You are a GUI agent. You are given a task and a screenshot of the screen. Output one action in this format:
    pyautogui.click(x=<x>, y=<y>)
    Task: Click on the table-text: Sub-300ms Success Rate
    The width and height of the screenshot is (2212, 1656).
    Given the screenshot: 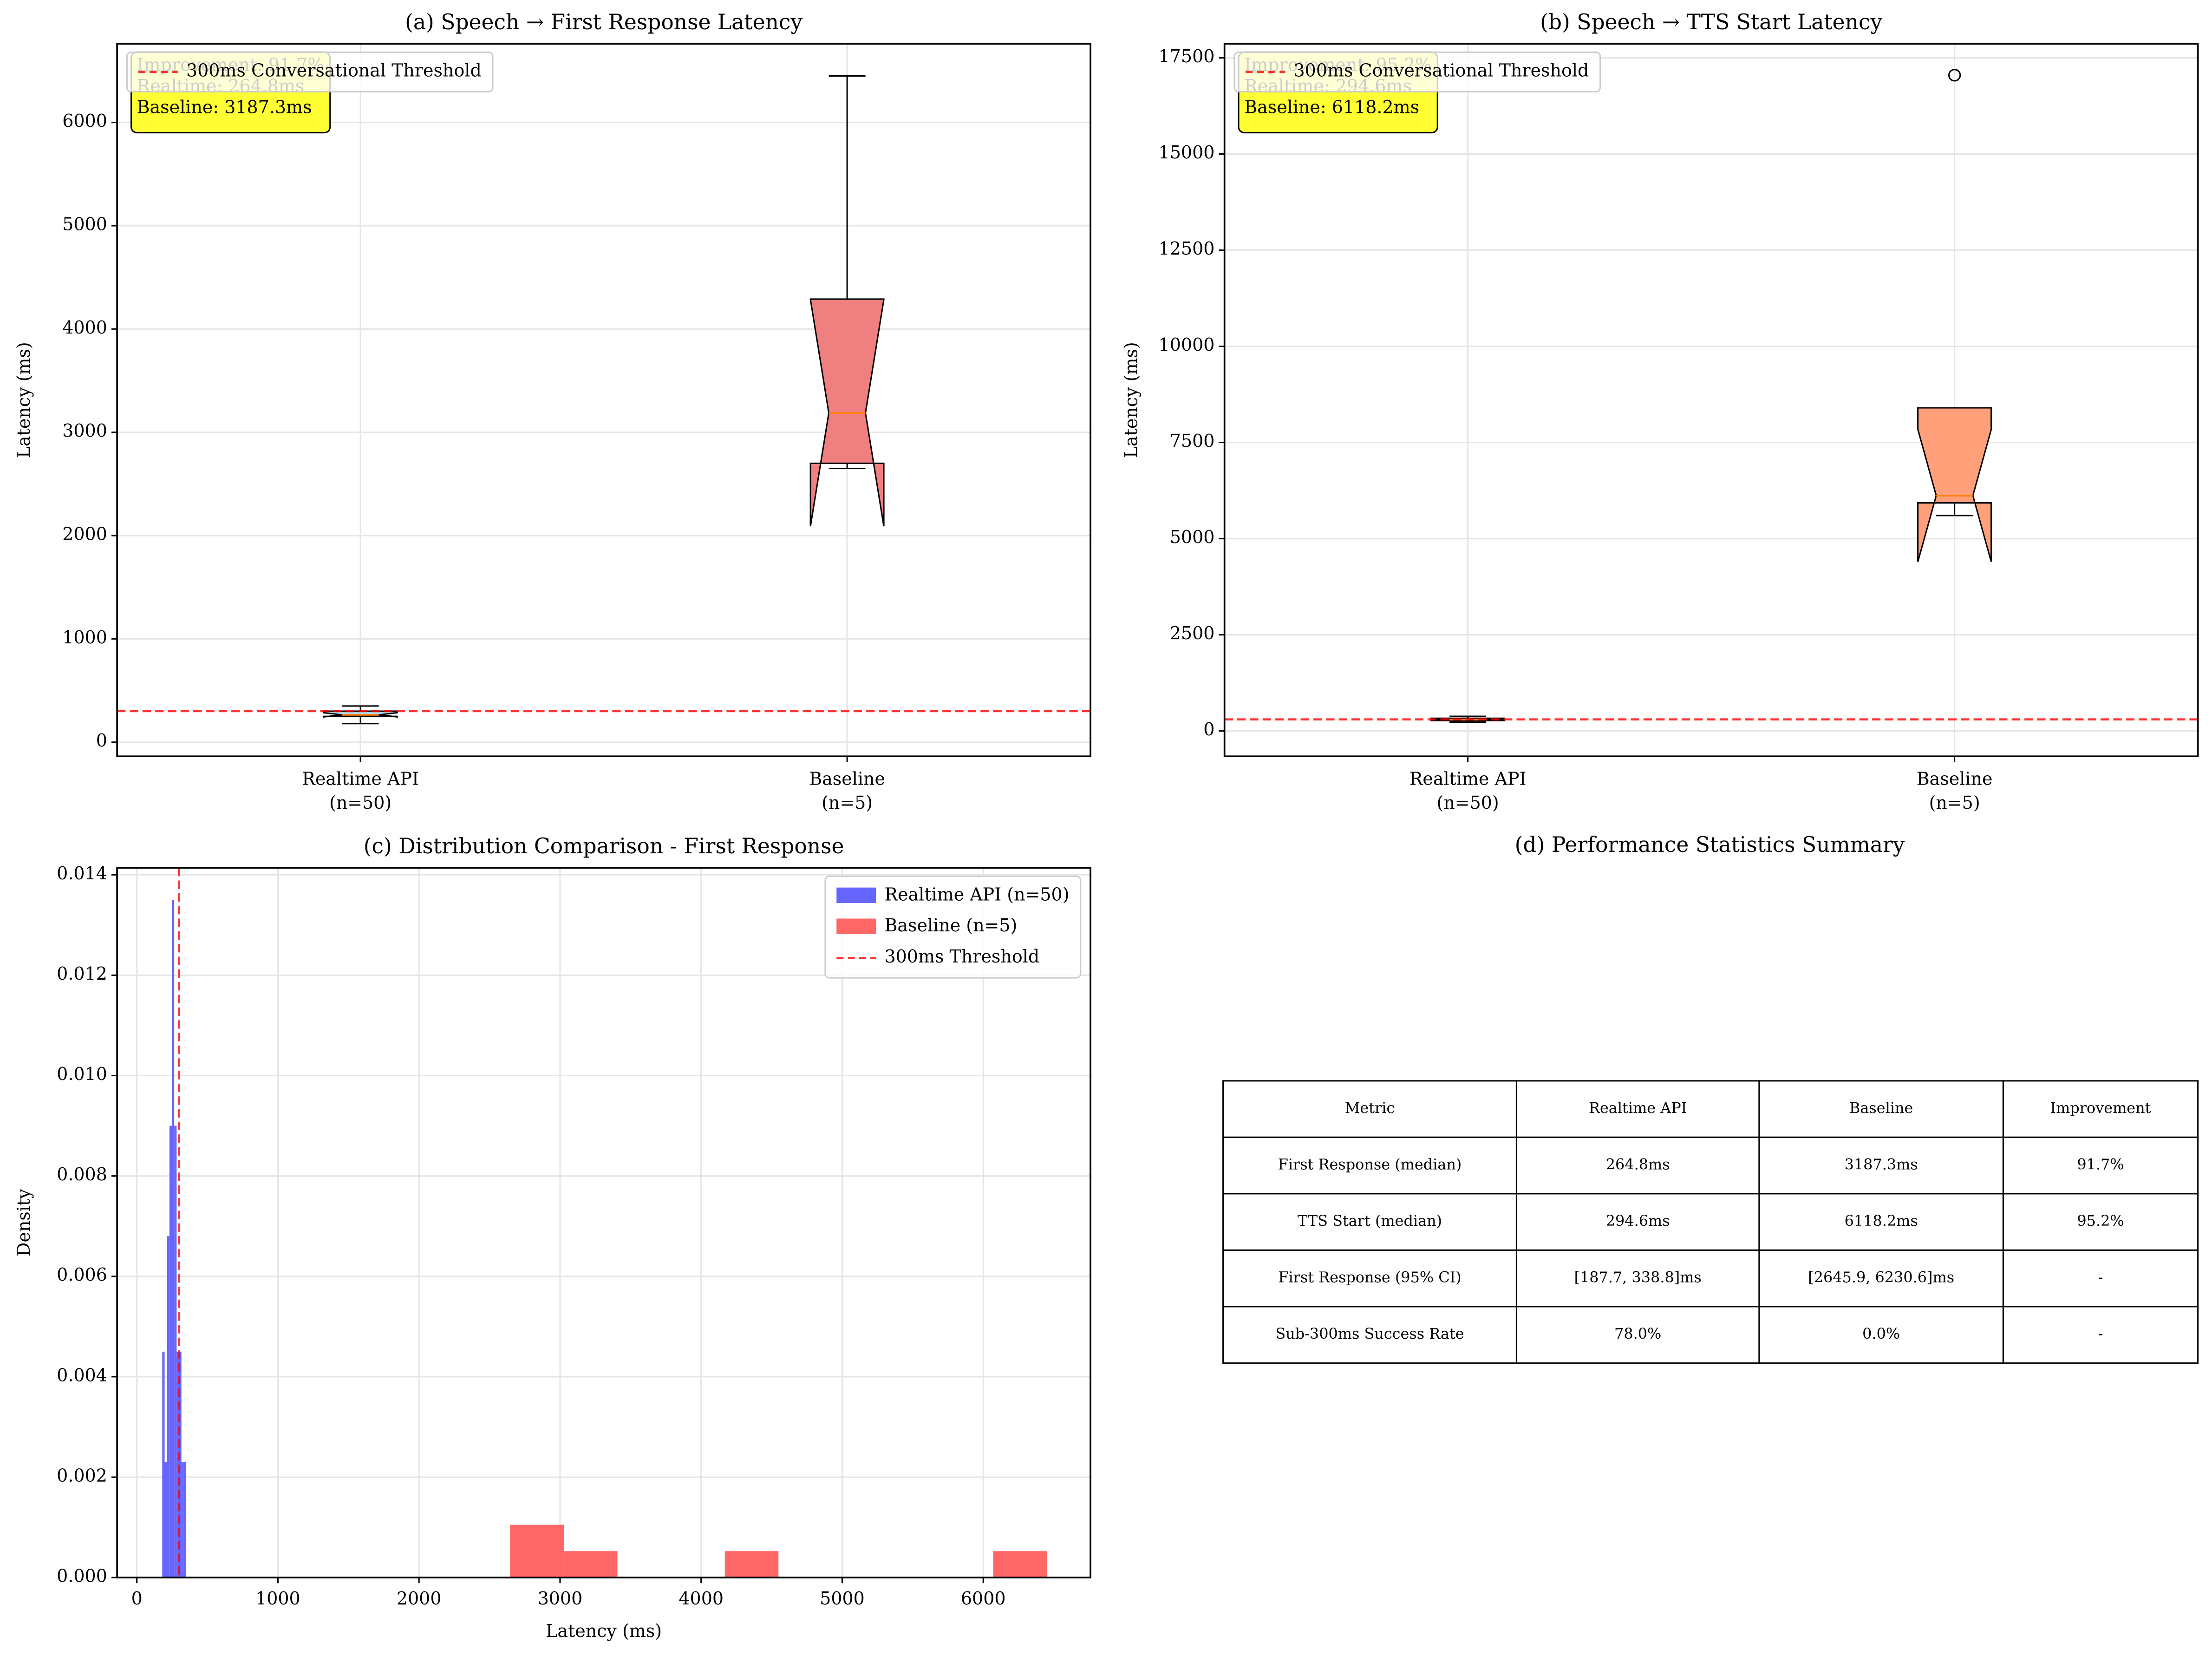 What is the action you would take?
    pyautogui.click(x=1369, y=1333)
    